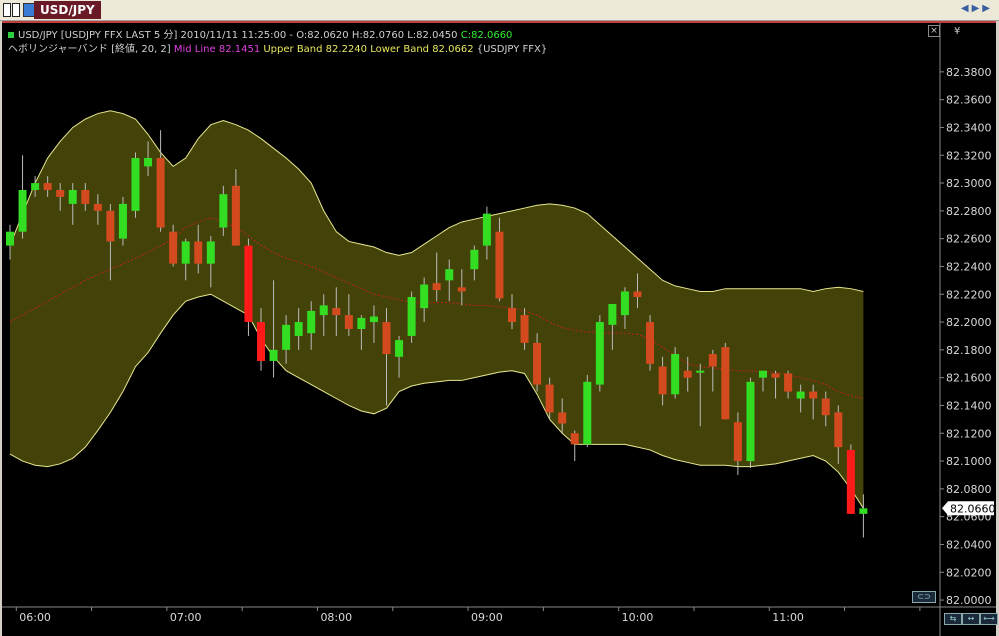 Image resolution: width=999 pixels, height=636 pixels. What do you see at coordinates (217, 49) in the screenshot?
I see `mid-line-value: Mid Line 82.1451` at bounding box center [217, 49].